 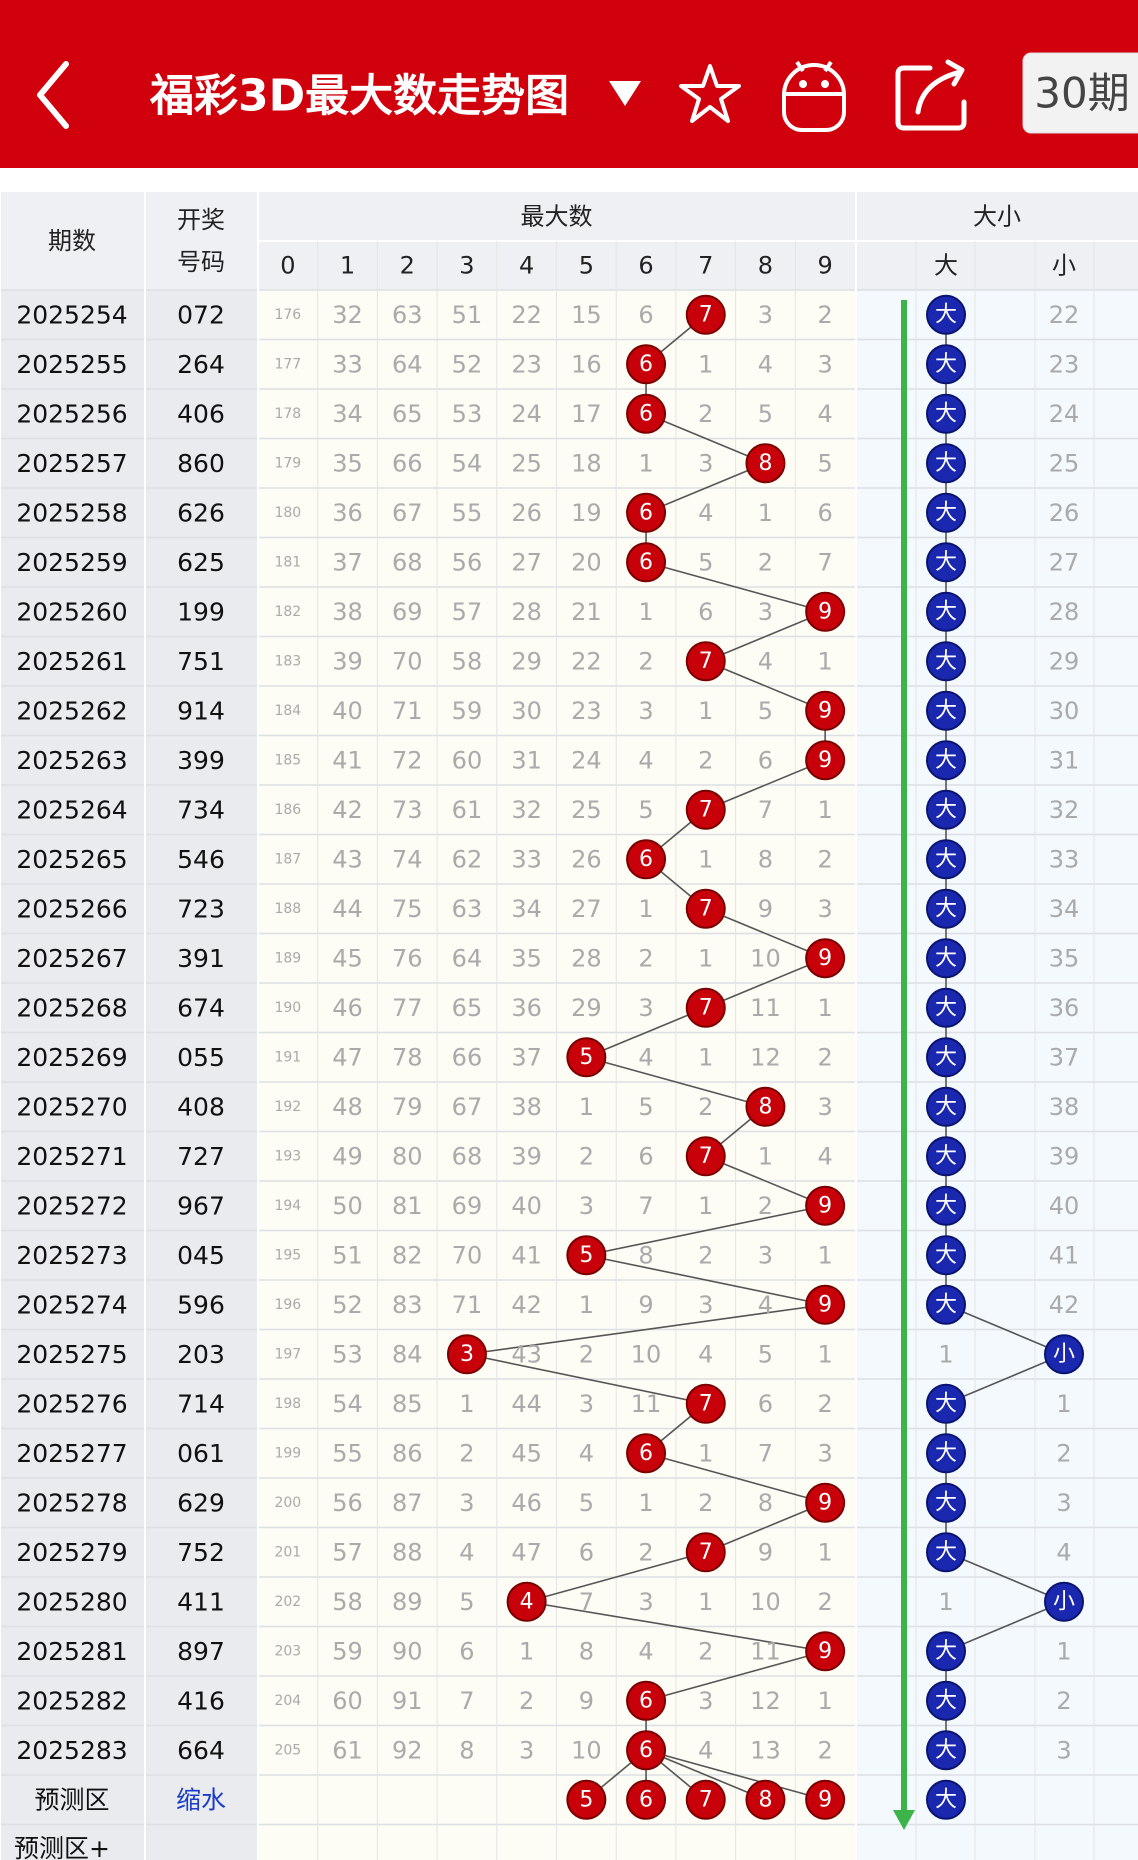 I want to click on omission: 78, so click(x=407, y=1057).